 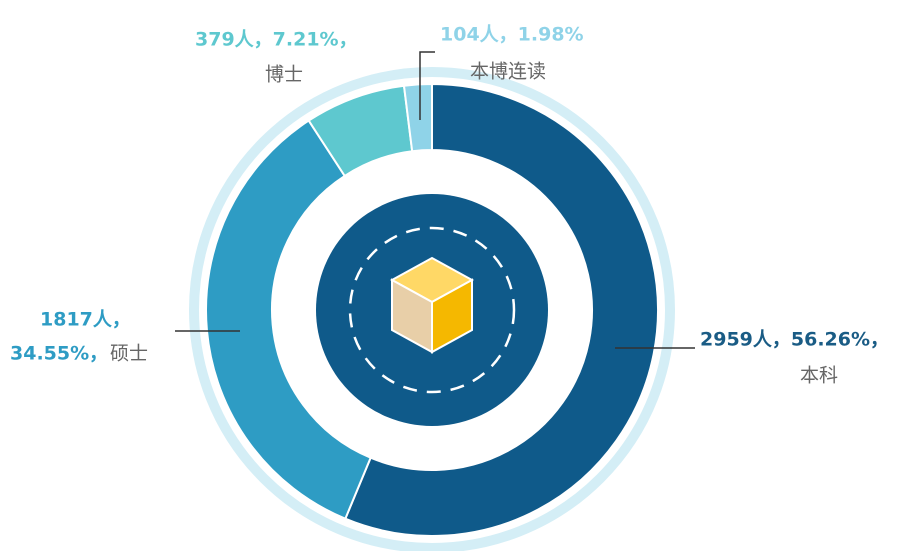 What do you see at coordinates (284, 75) in the screenshot?
I see `category-label: 博士` at bounding box center [284, 75].